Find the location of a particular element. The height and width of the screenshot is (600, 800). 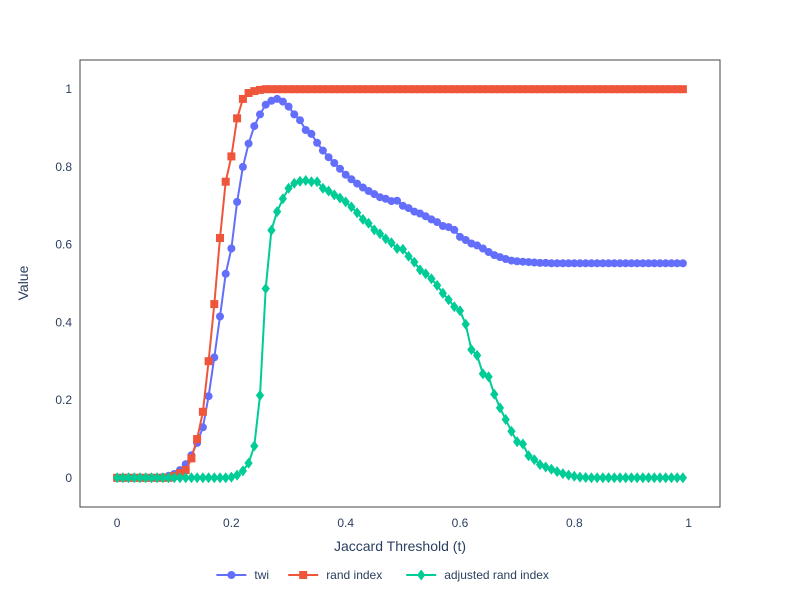

y-tick-label: 0.2 is located at coordinates (63, 400).